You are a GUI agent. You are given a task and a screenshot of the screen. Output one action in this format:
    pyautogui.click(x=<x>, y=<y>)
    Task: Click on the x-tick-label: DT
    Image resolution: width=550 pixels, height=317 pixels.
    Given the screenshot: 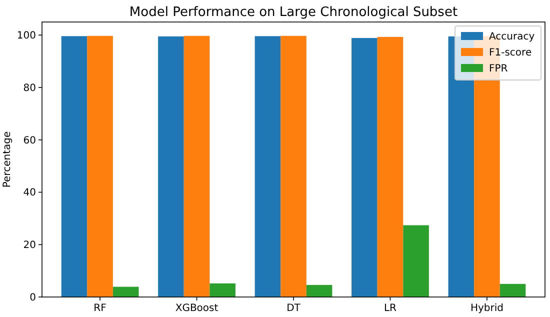 What is the action you would take?
    pyautogui.click(x=294, y=308)
    